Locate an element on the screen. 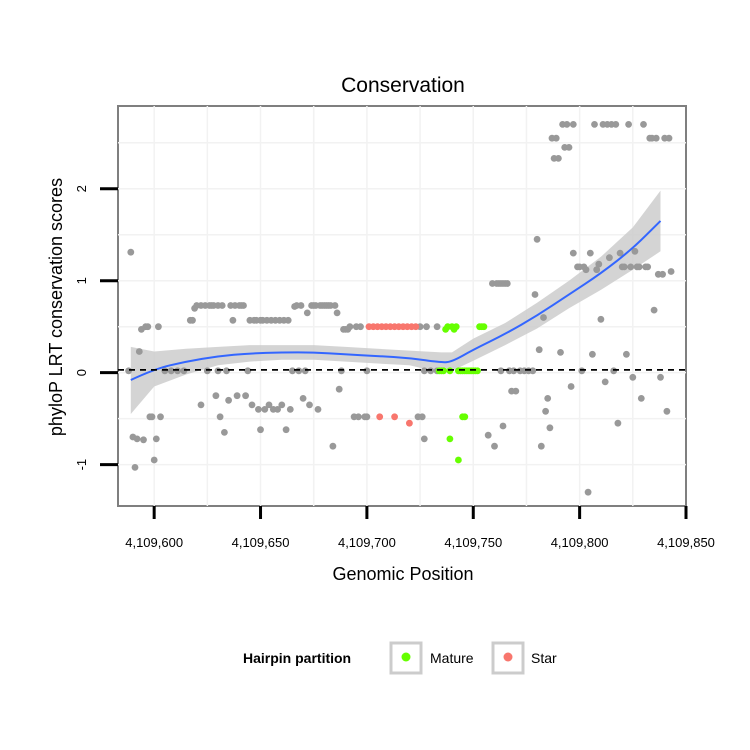 The height and width of the screenshot is (750, 750). legend-label-star: Star is located at coordinates (544, 658).